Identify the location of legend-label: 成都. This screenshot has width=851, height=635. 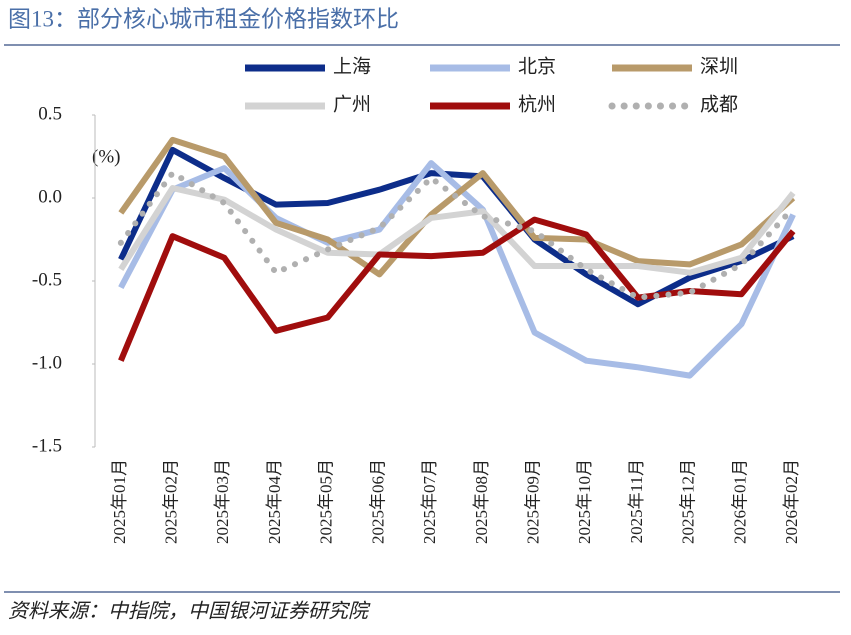
(719, 104).